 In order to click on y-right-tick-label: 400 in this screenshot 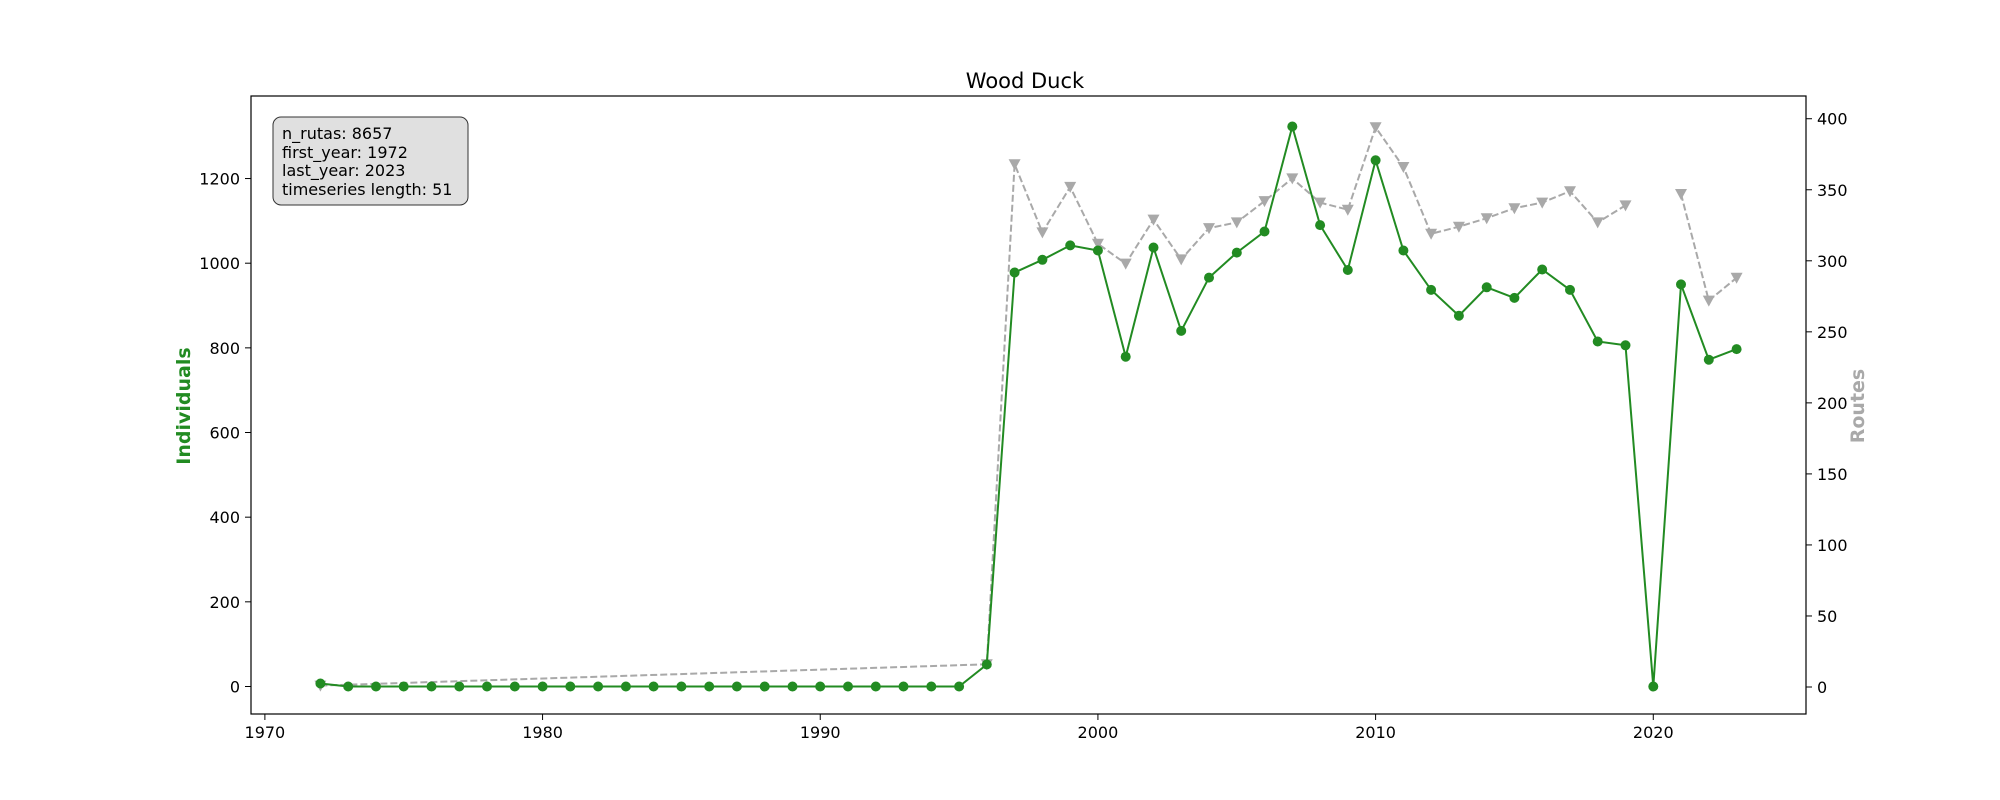, I will do `click(1832, 119)`.